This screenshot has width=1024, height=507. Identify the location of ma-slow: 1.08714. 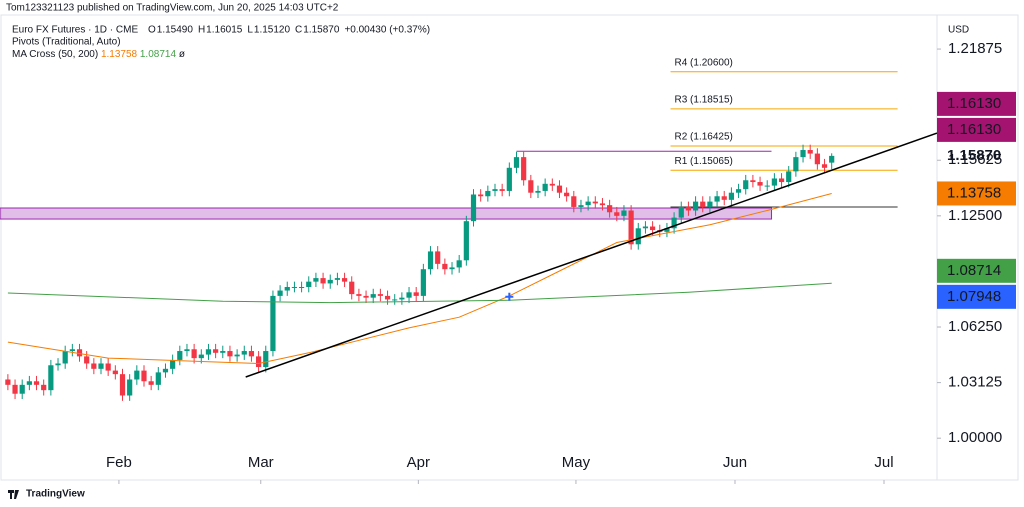
(158, 54).